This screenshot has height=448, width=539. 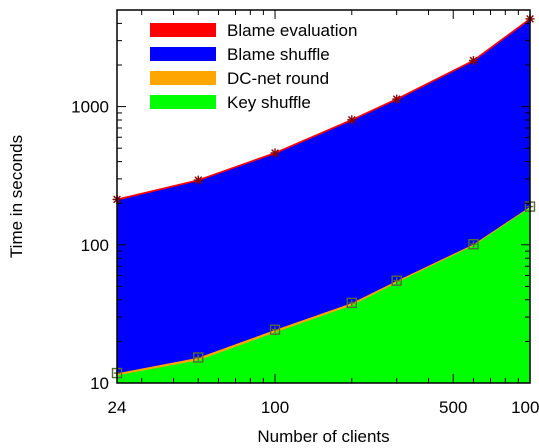 What do you see at coordinates (90, 107) in the screenshot?
I see `y-tick-label: 1000` at bounding box center [90, 107].